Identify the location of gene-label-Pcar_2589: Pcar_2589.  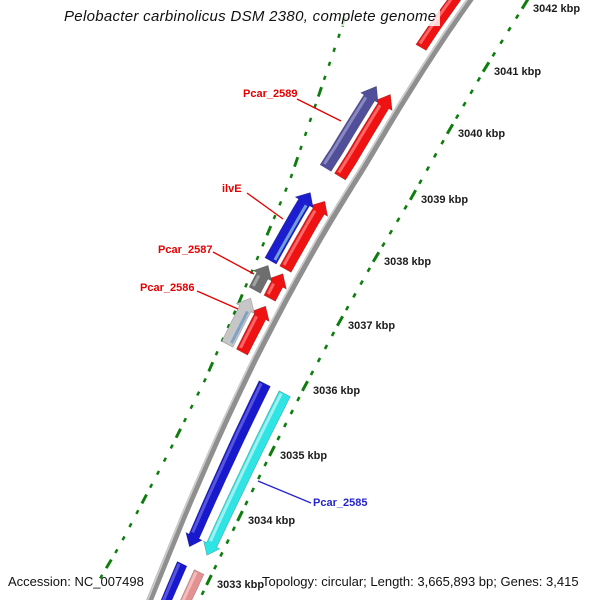
(270, 94).